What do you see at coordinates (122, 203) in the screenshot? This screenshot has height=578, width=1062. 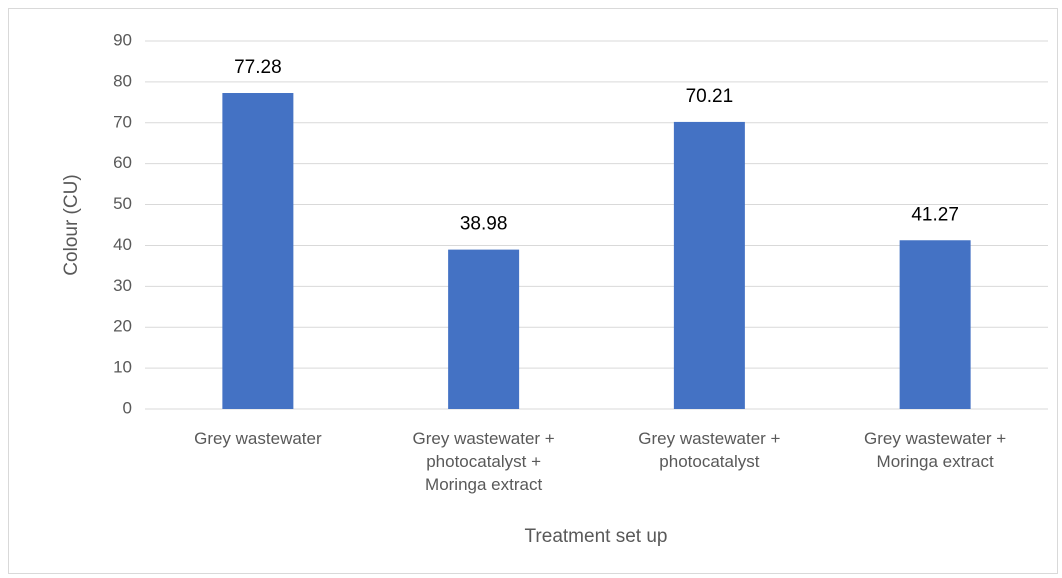 I see `y-tick-label: 50` at bounding box center [122, 203].